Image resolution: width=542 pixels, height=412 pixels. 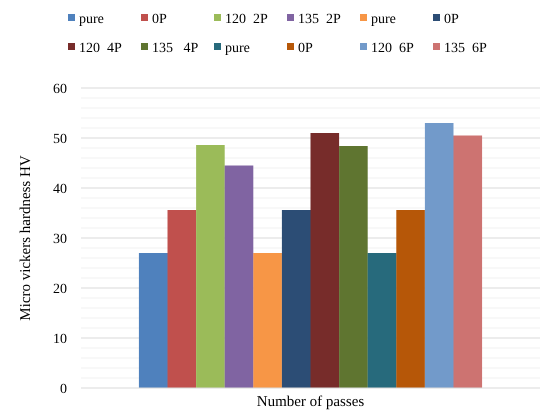 I want to click on legend-label: 120 2P, so click(x=246, y=19).